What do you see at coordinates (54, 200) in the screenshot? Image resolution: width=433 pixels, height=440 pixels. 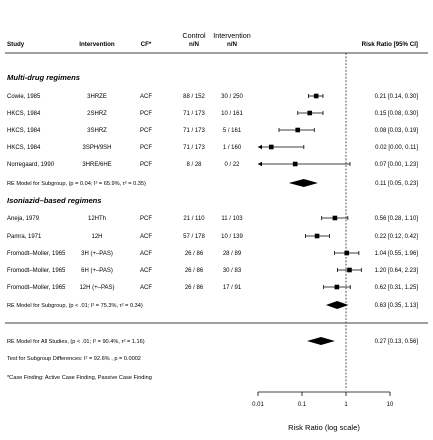 I see `group-1-title: Isoniazid–based regimens` at bounding box center [54, 200].